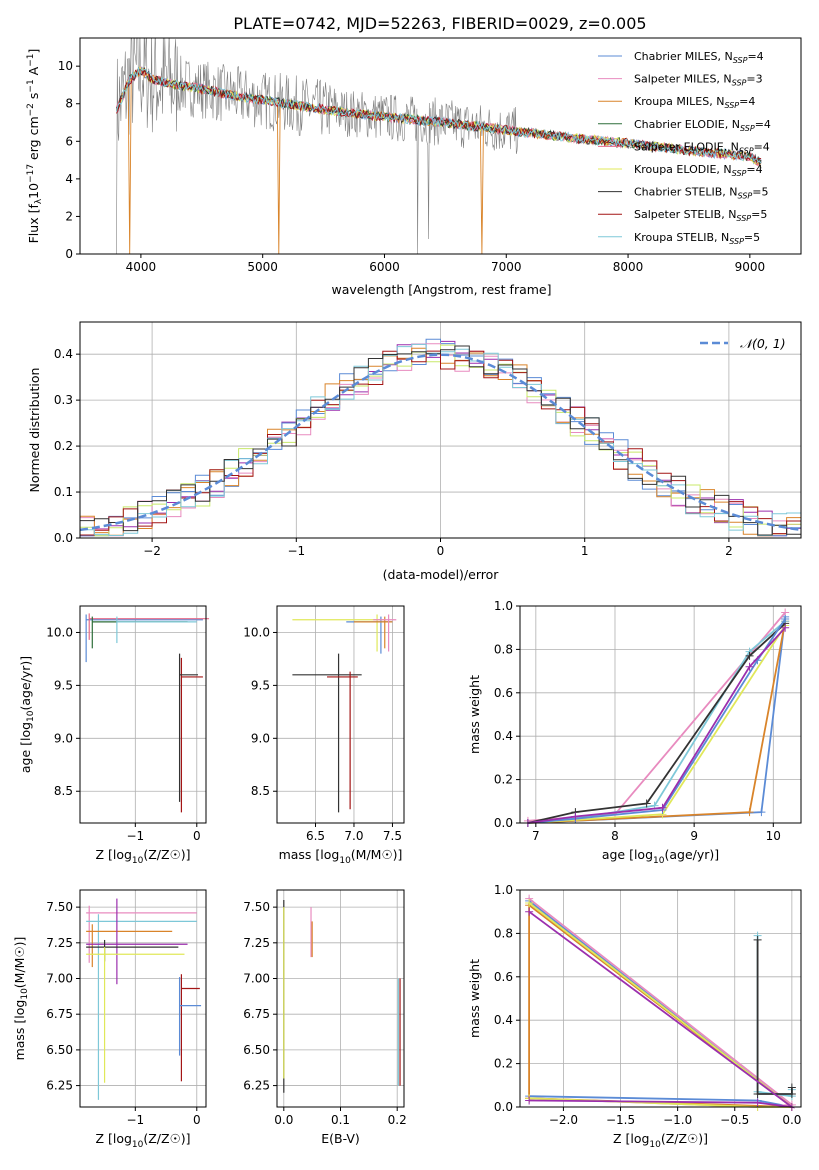 The image size is (819, 1170). What do you see at coordinates (152, 551) in the screenshot?
I see `x-tick-label: −2` at bounding box center [152, 551].